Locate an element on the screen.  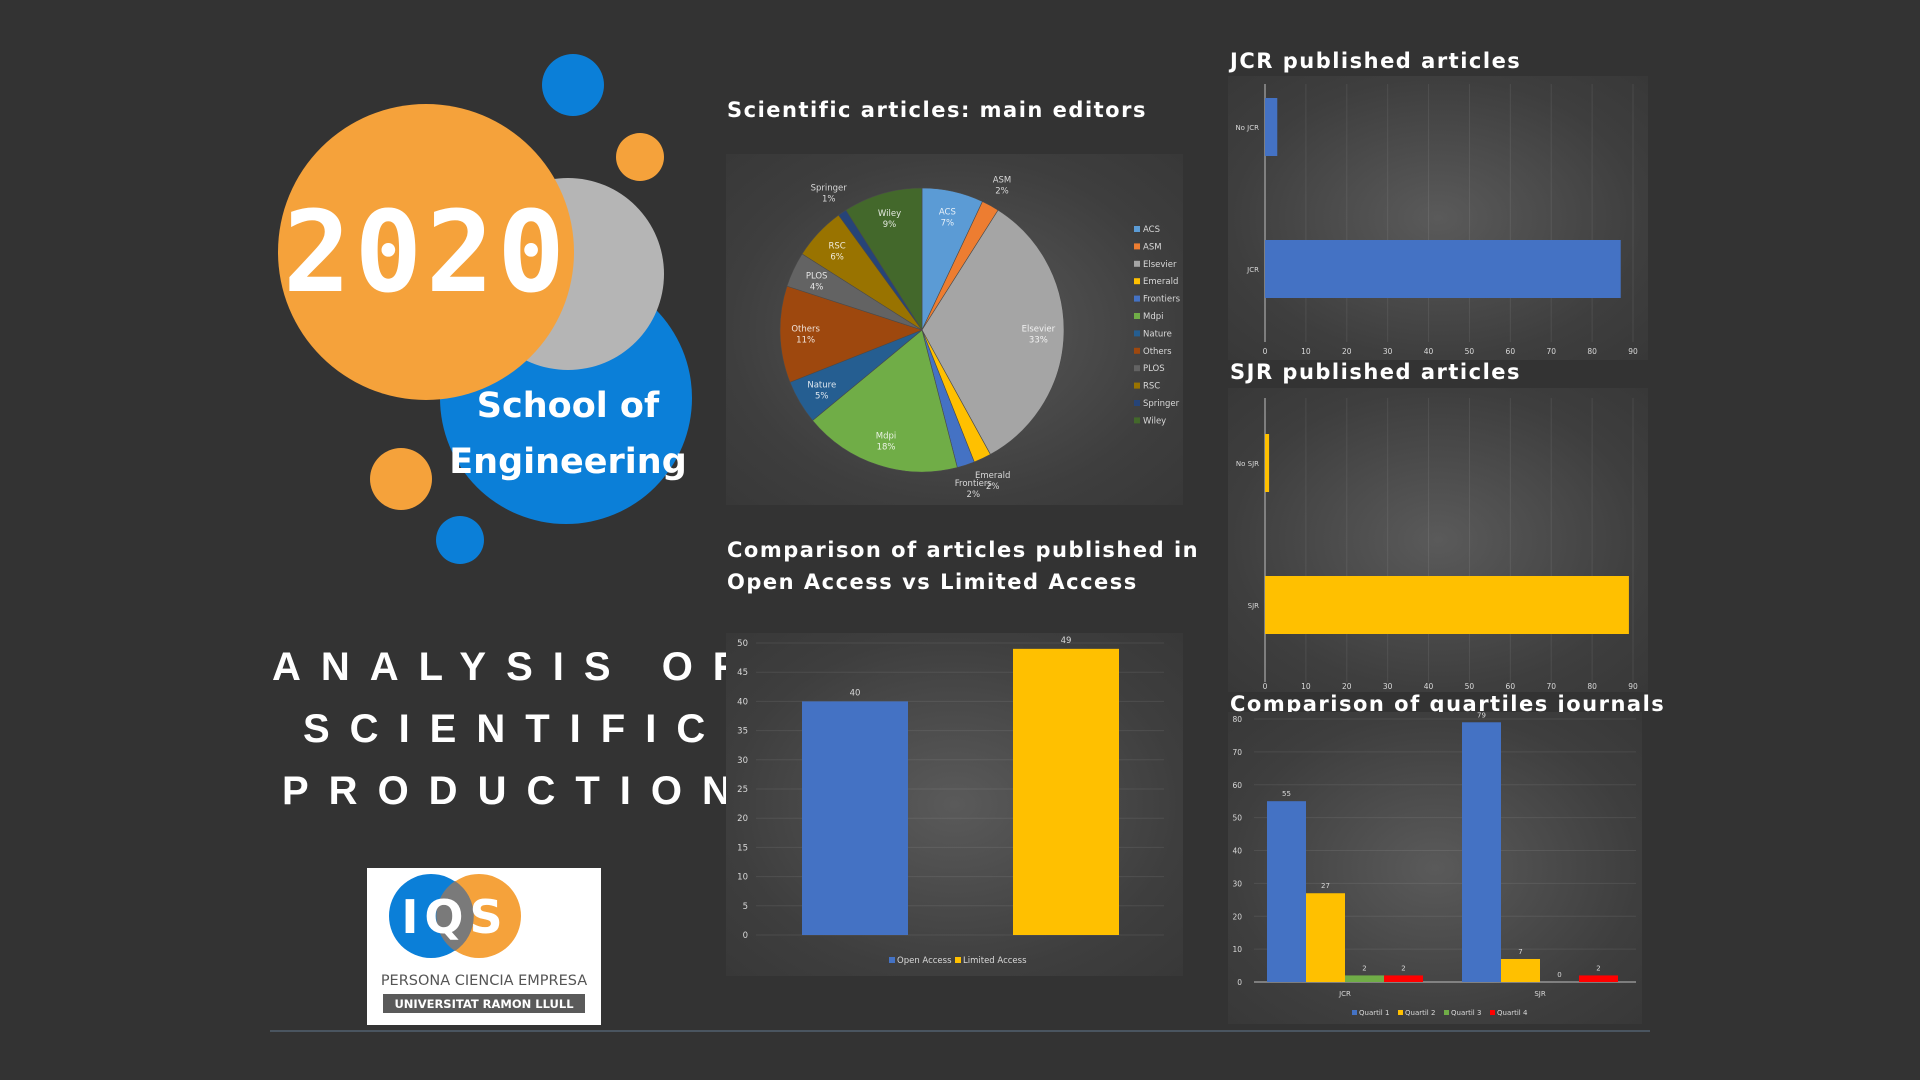
legend-swatch-others is located at coordinates (1137, 350).